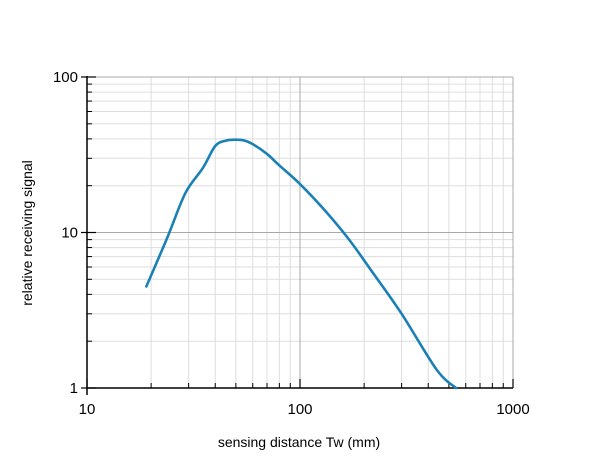  What do you see at coordinates (65, 77) in the screenshot?
I see `y-tick-label: 100` at bounding box center [65, 77].